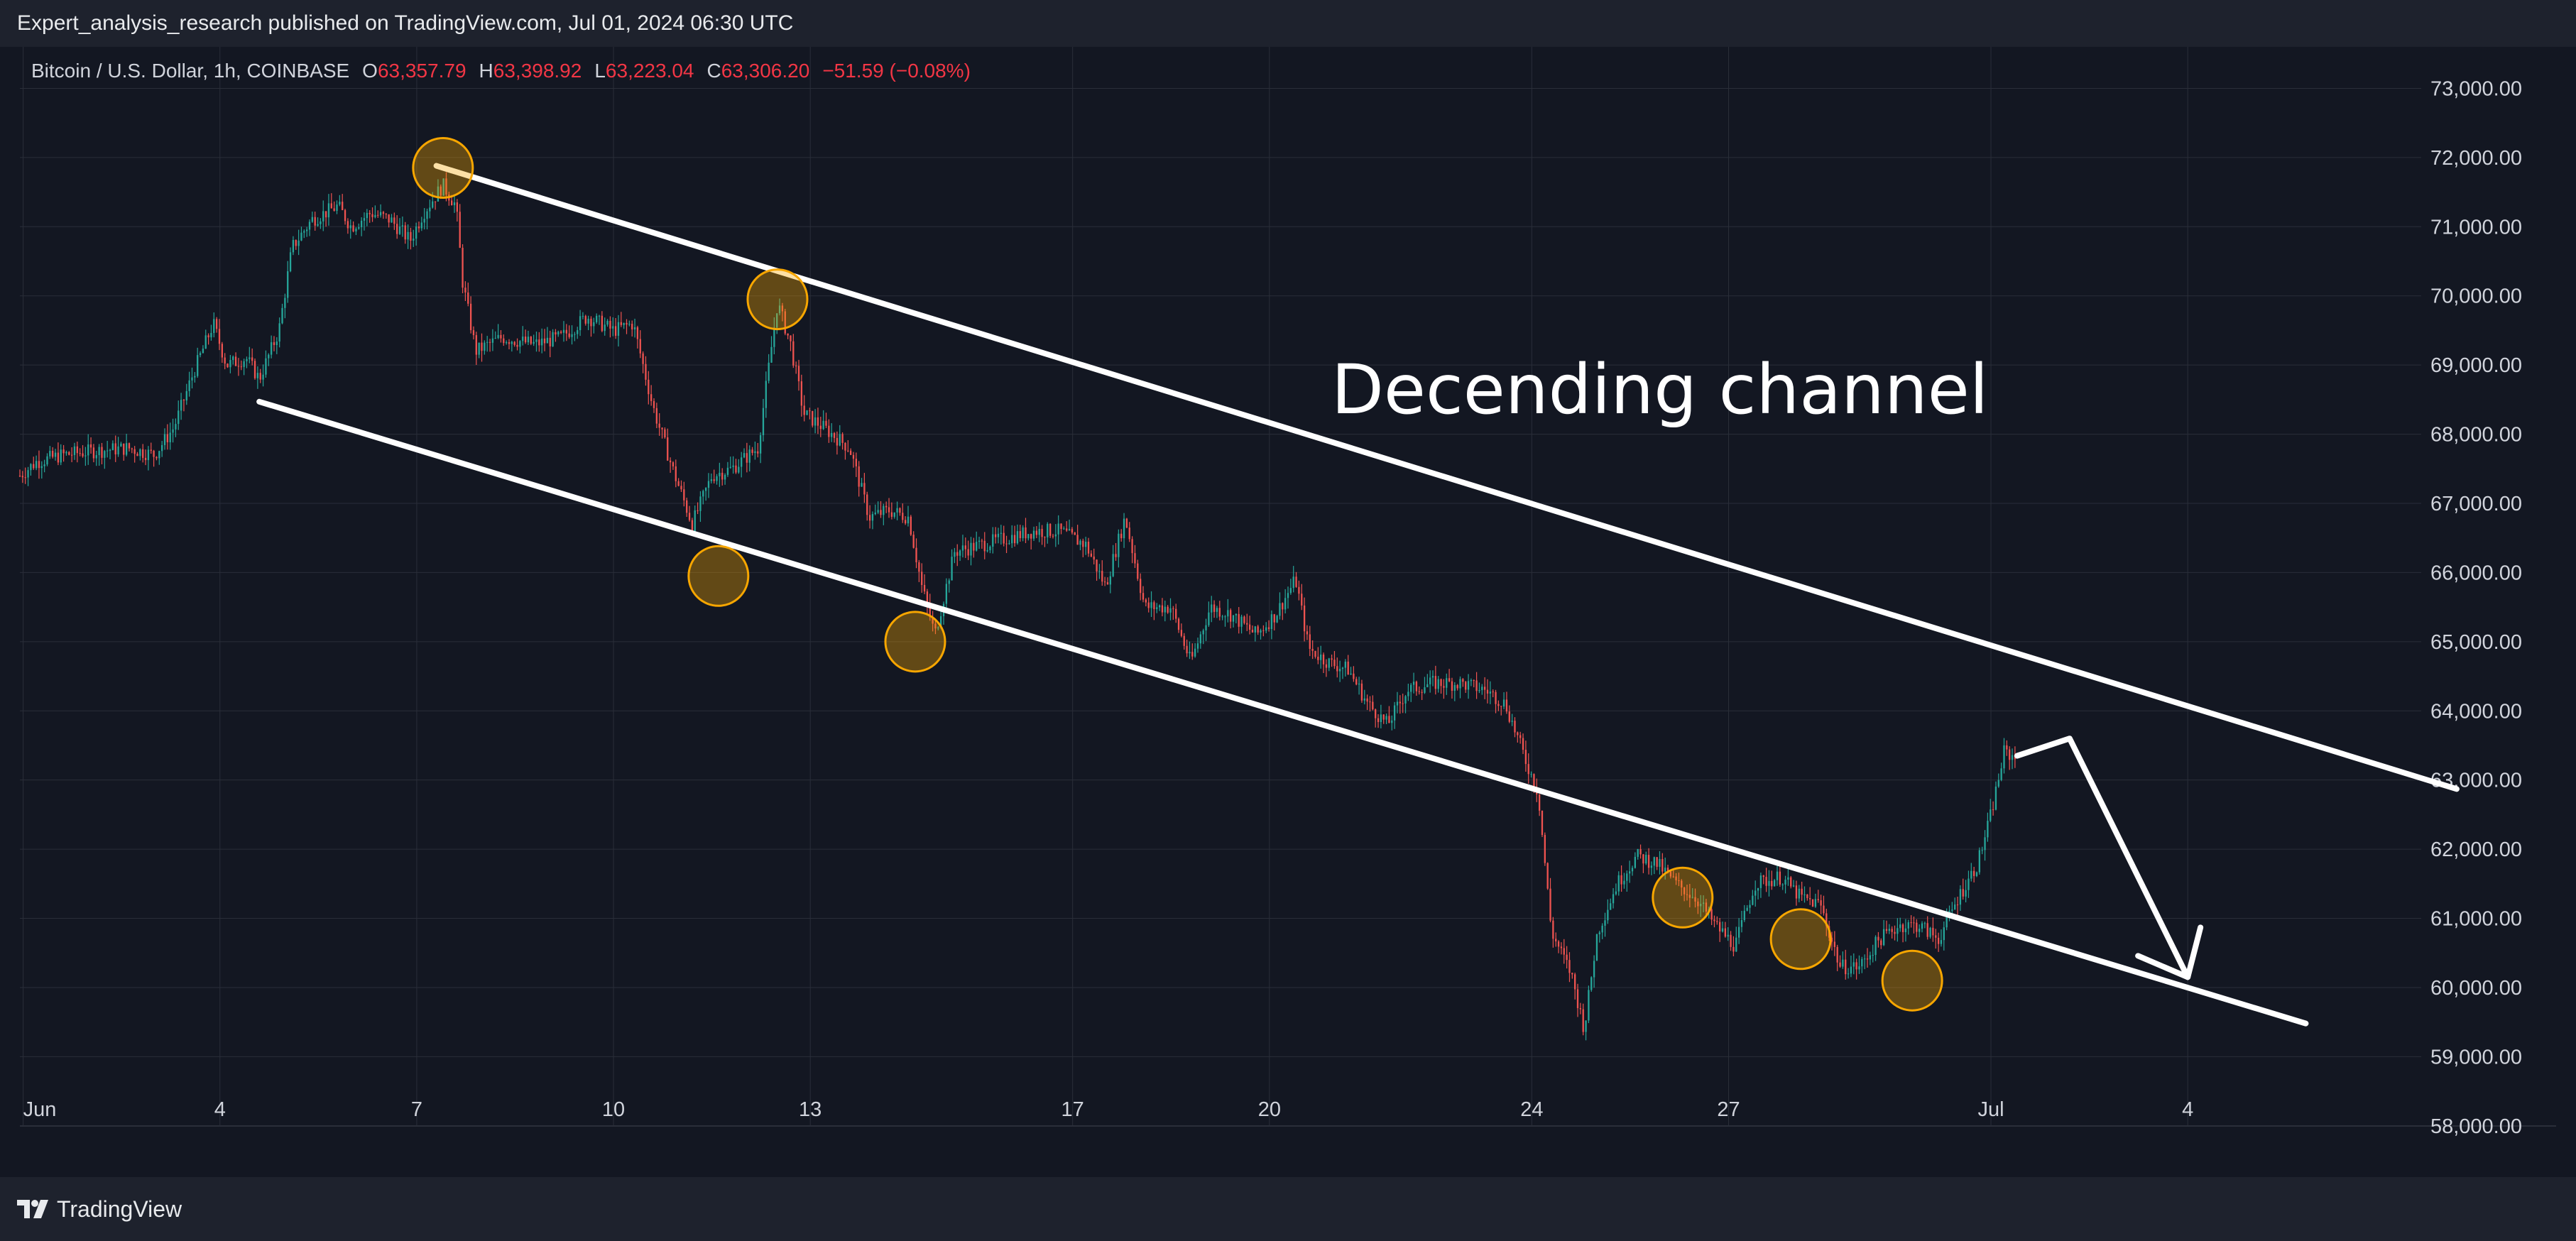 This screenshot has width=2576, height=1241. I want to click on price-tick-label: 70,000.00, so click(2476, 296).